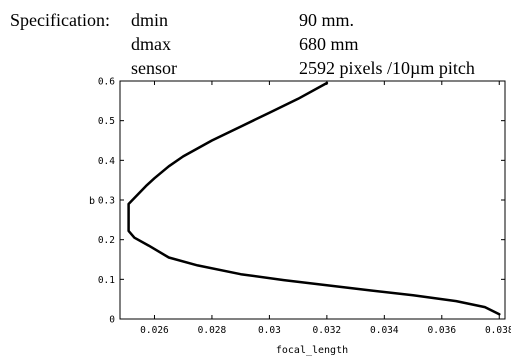  I want to click on spec-label-dmax: dmax, so click(151, 44).